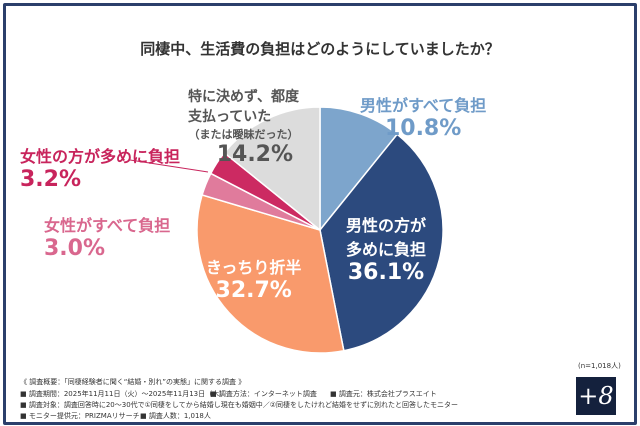  I want to click on leader-line, so click(169, 166).